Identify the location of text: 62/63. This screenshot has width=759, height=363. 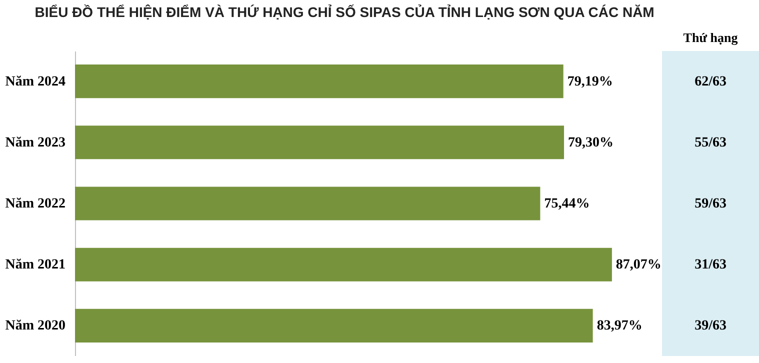
(710, 82).